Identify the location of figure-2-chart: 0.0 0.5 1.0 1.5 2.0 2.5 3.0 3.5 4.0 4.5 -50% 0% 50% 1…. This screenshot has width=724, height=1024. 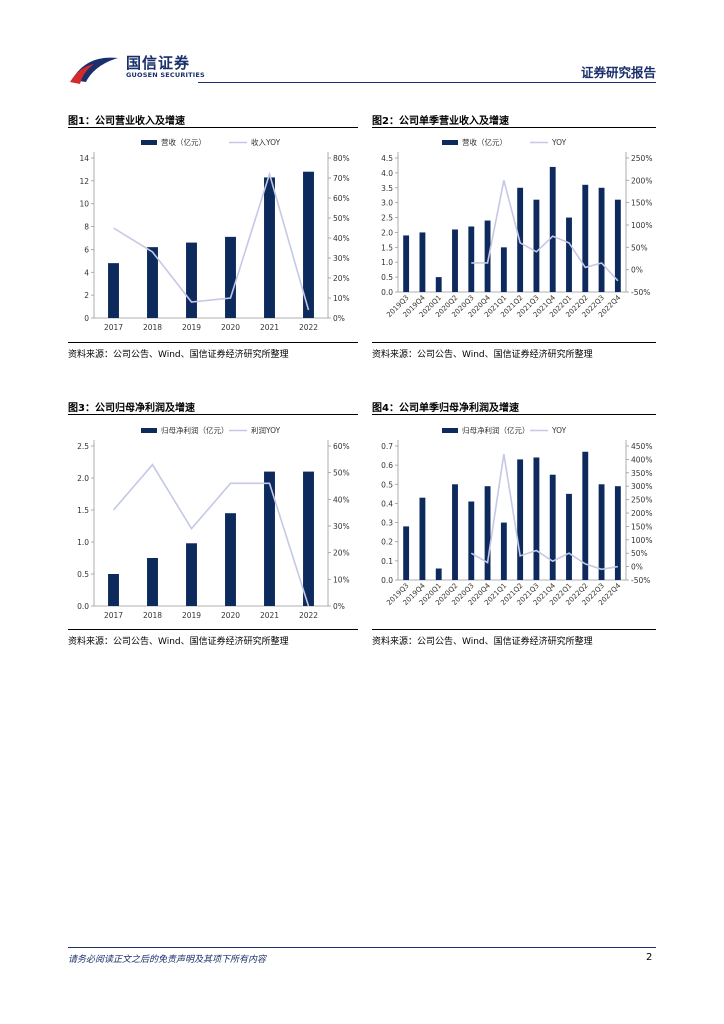
(516, 228).